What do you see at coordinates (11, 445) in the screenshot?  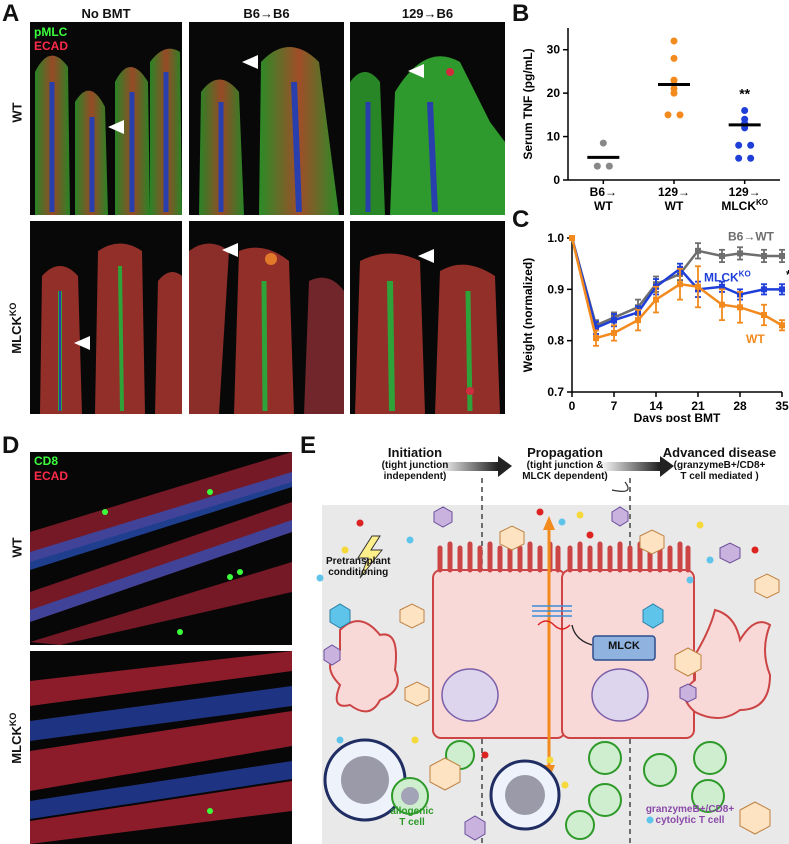 I see `panel-d-letter: D` at bounding box center [11, 445].